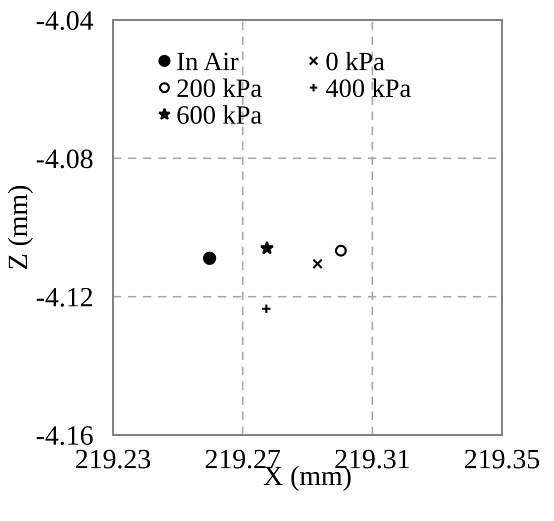 This screenshot has width=554, height=521. I want to click on y-axis-title: Z (mm), so click(20, 227).